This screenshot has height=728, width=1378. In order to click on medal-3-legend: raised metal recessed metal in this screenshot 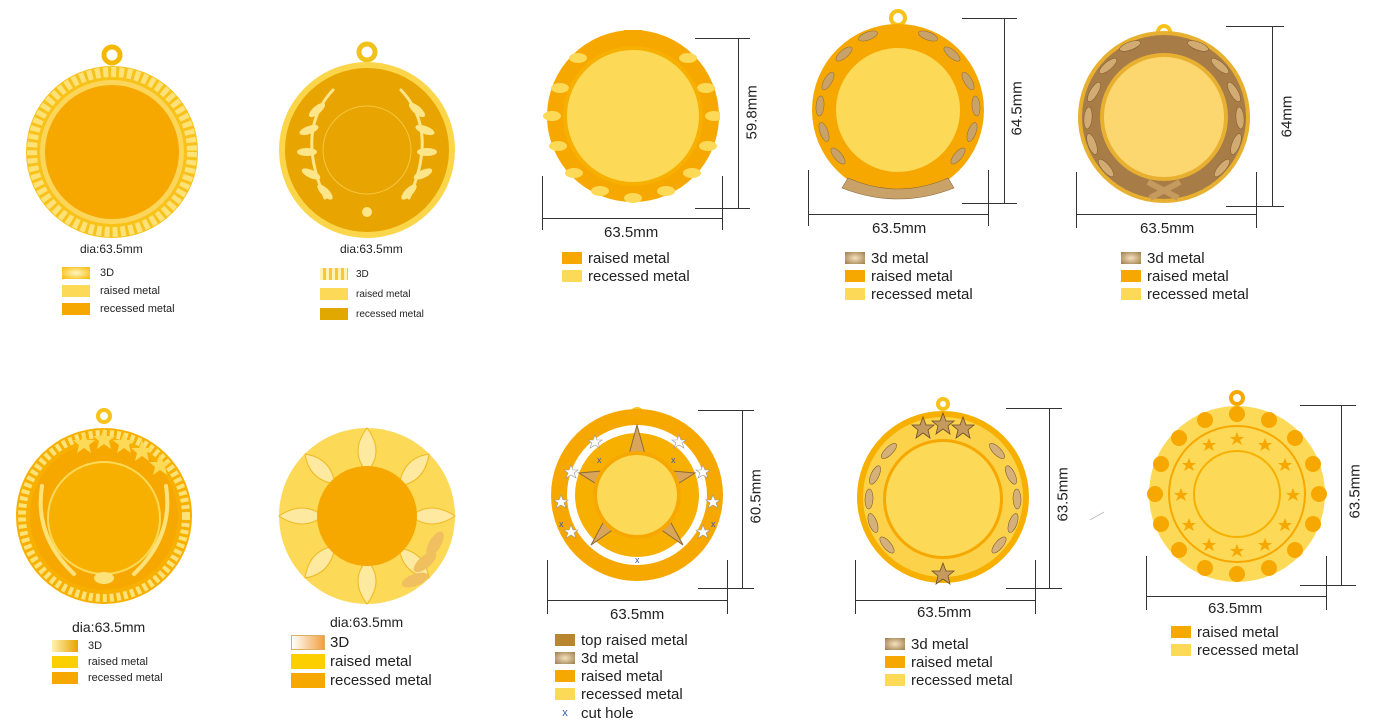, I will do `click(626, 267)`.